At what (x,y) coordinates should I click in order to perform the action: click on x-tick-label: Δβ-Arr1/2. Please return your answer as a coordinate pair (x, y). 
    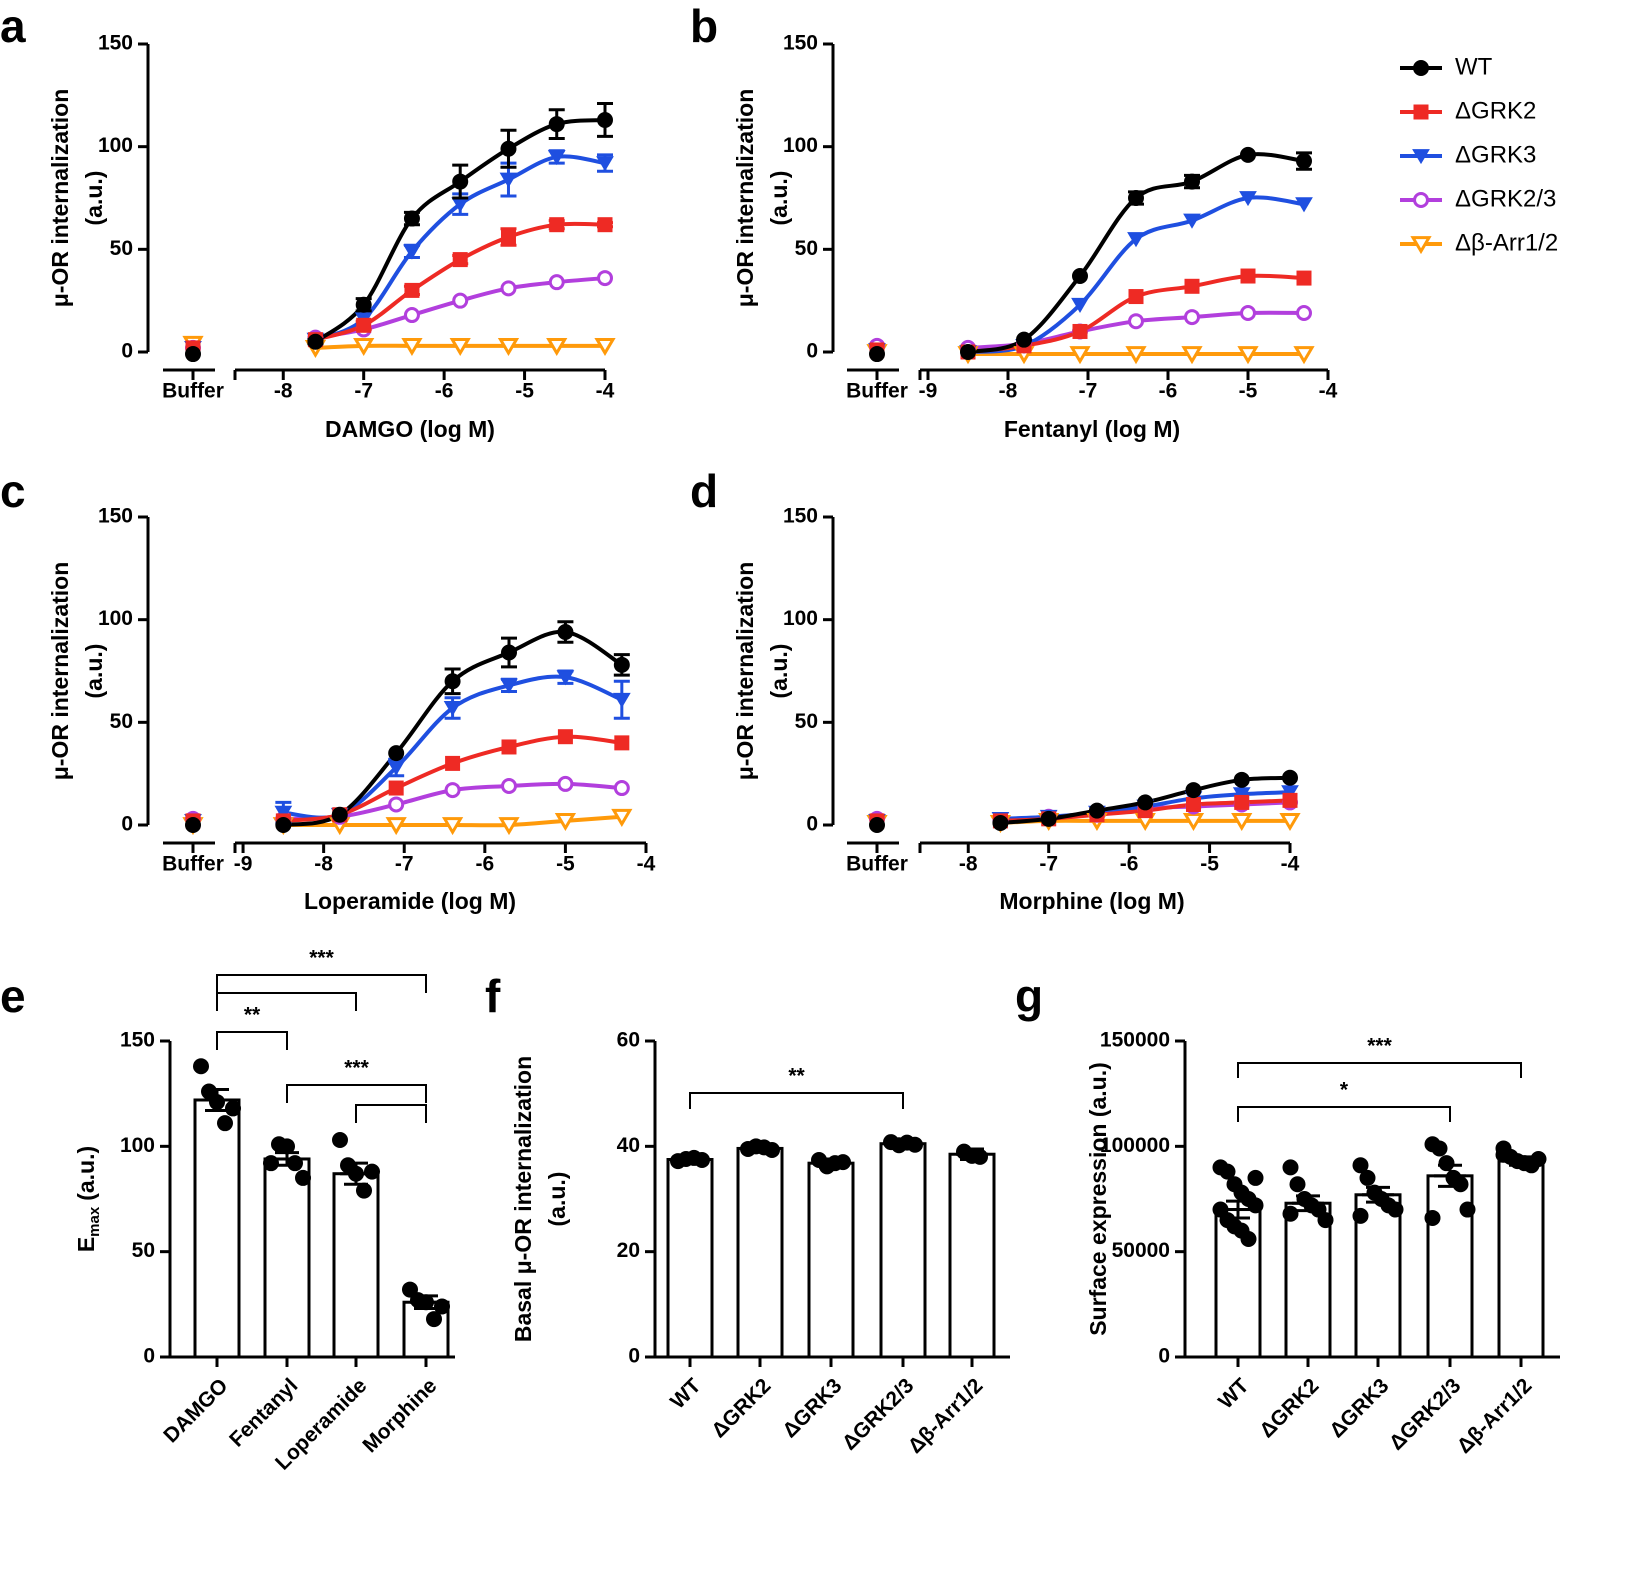
    Looking at the image, I should click on (1495, 1416).